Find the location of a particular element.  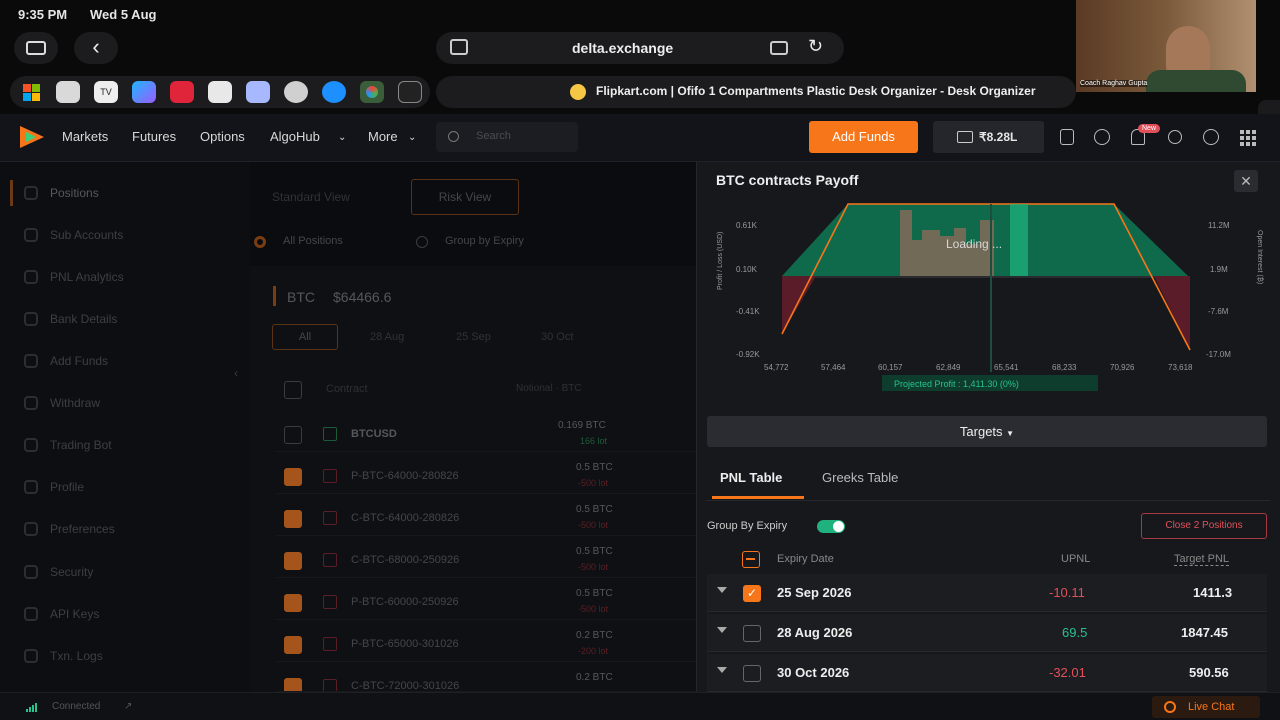

sidebar-item-api-keys: API Keys is located at coordinates (61, 614).